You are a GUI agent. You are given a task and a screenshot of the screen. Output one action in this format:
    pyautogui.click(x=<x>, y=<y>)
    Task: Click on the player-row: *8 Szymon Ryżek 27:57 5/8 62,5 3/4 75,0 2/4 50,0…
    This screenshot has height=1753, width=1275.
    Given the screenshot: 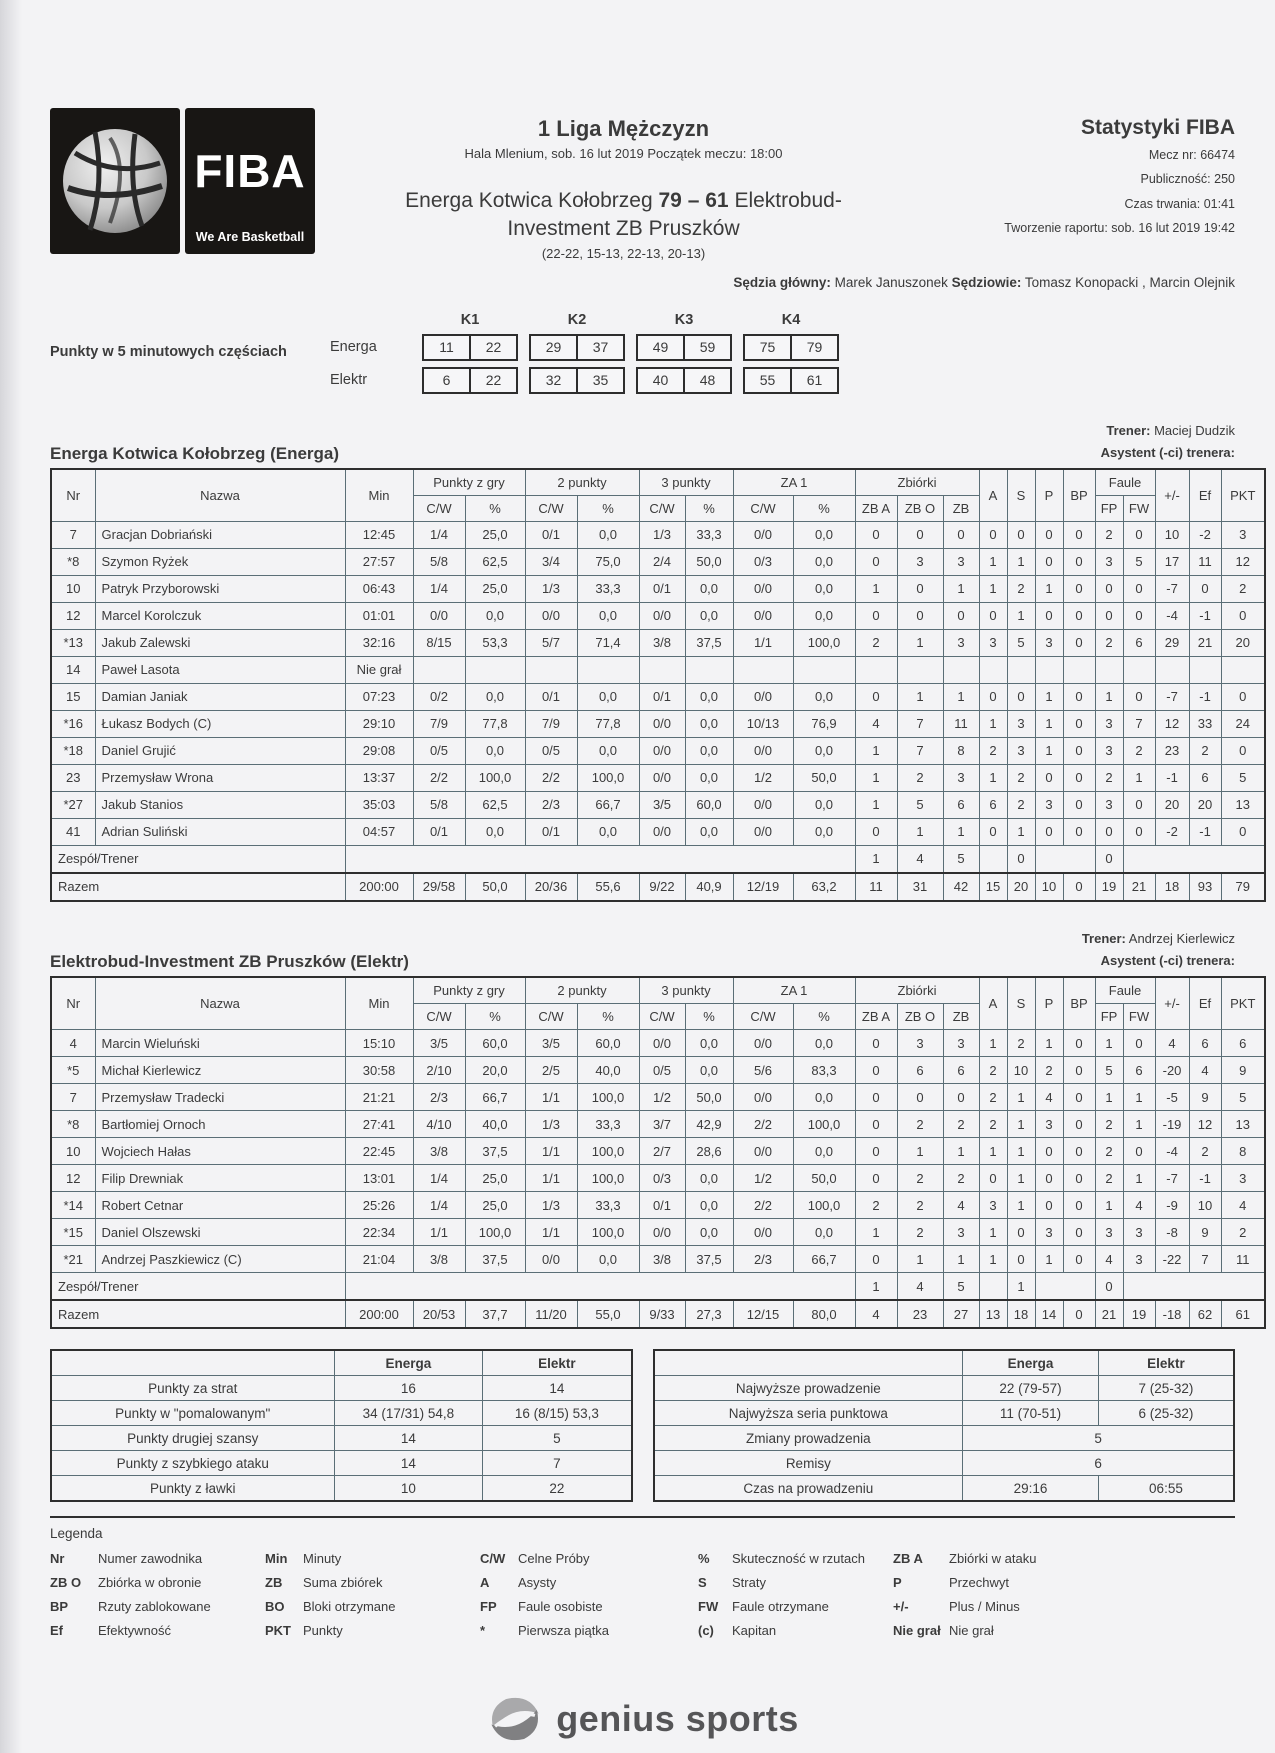 What is the action you would take?
    pyautogui.click(x=658, y=561)
    